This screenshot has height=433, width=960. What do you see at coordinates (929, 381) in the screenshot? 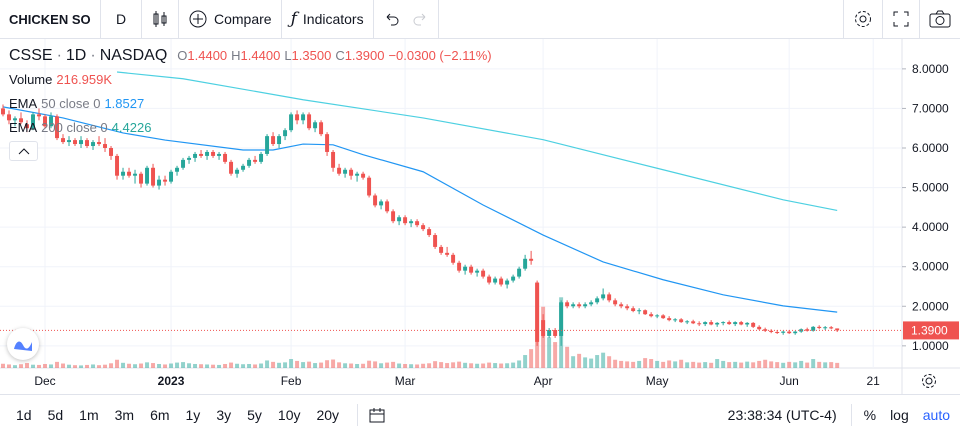
I see `gear-icon` at bounding box center [929, 381].